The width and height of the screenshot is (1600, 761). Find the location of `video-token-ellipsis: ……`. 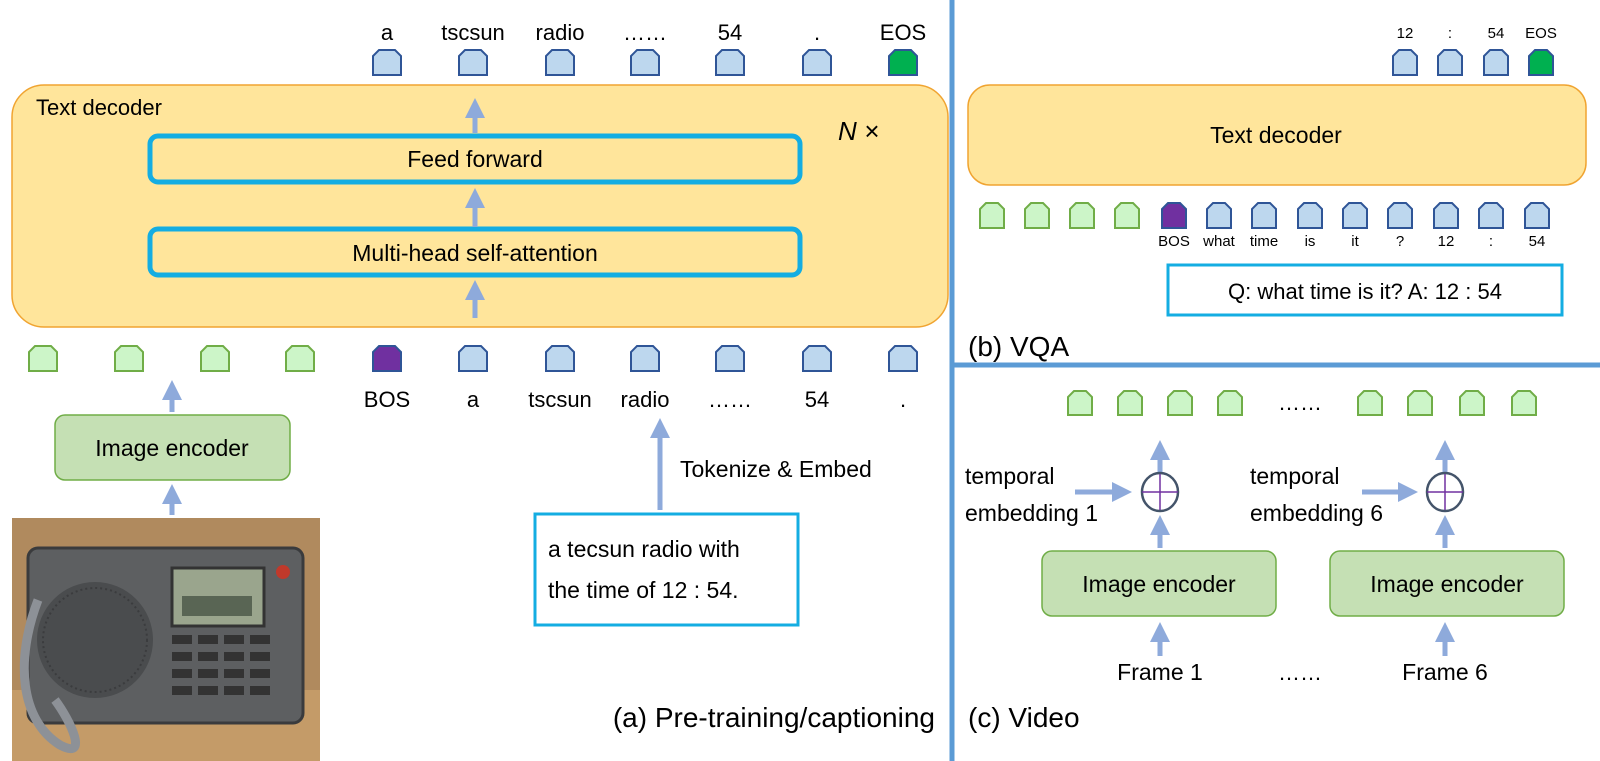

video-token-ellipsis: …… is located at coordinates (1300, 402).